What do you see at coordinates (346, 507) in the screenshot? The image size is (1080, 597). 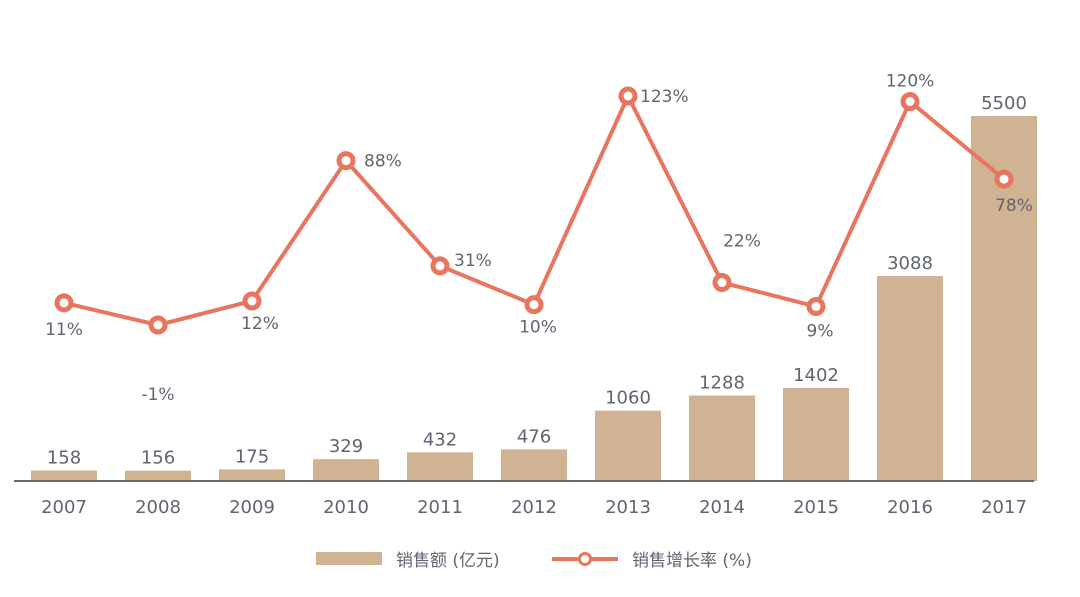 I see `x-tick-label: 2010` at bounding box center [346, 507].